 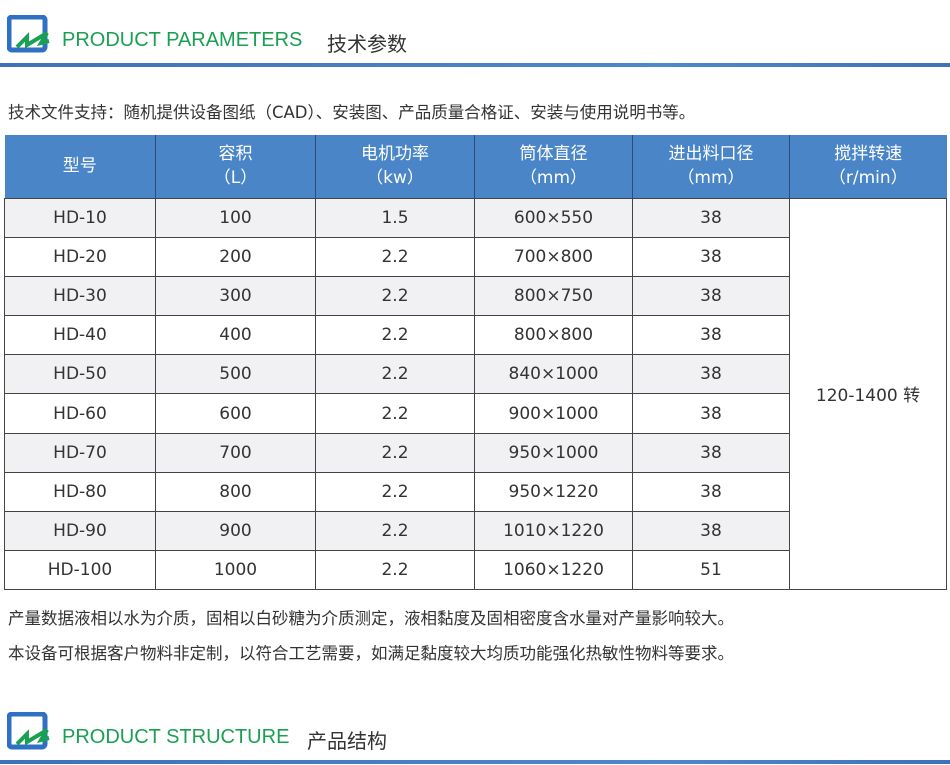 What do you see at coordinates (235, 570) in the screenshot?
I see `table-cell: 1000` at bounding box center [235, 570].